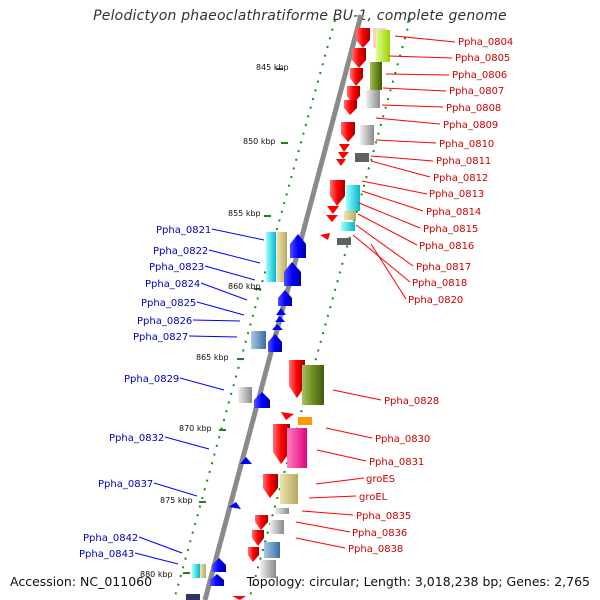  Describe the element at coordinates (81, 581) in the screenshot. I see `accession-text: Accession: NC_011060` at that location.